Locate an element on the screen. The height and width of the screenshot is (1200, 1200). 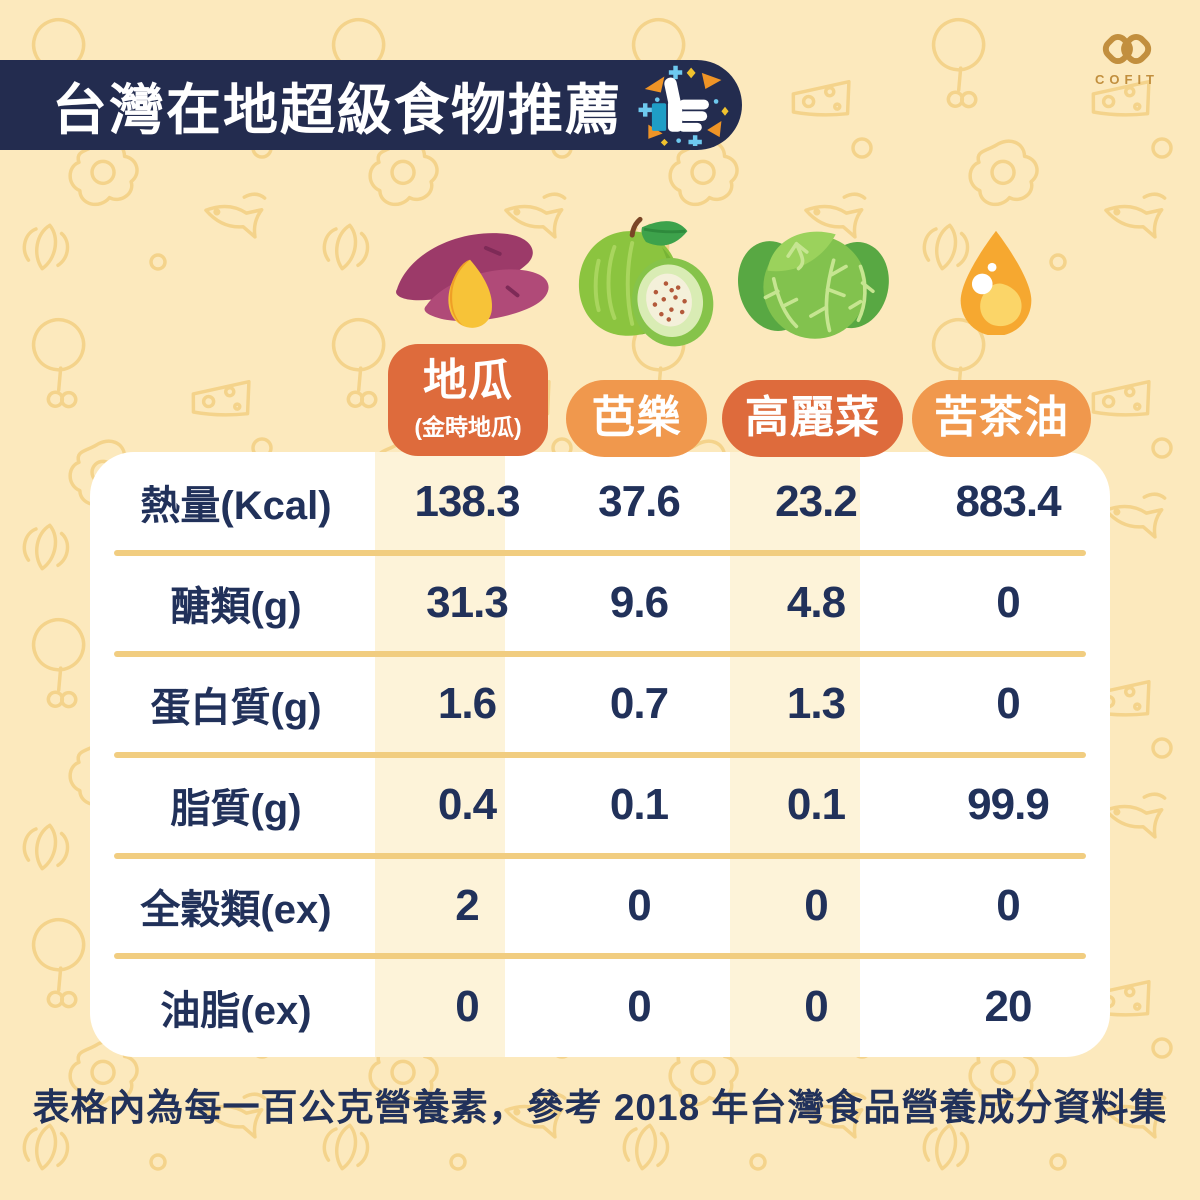
thumbs-up-celebration-icon is located at coordinates (683, 105).